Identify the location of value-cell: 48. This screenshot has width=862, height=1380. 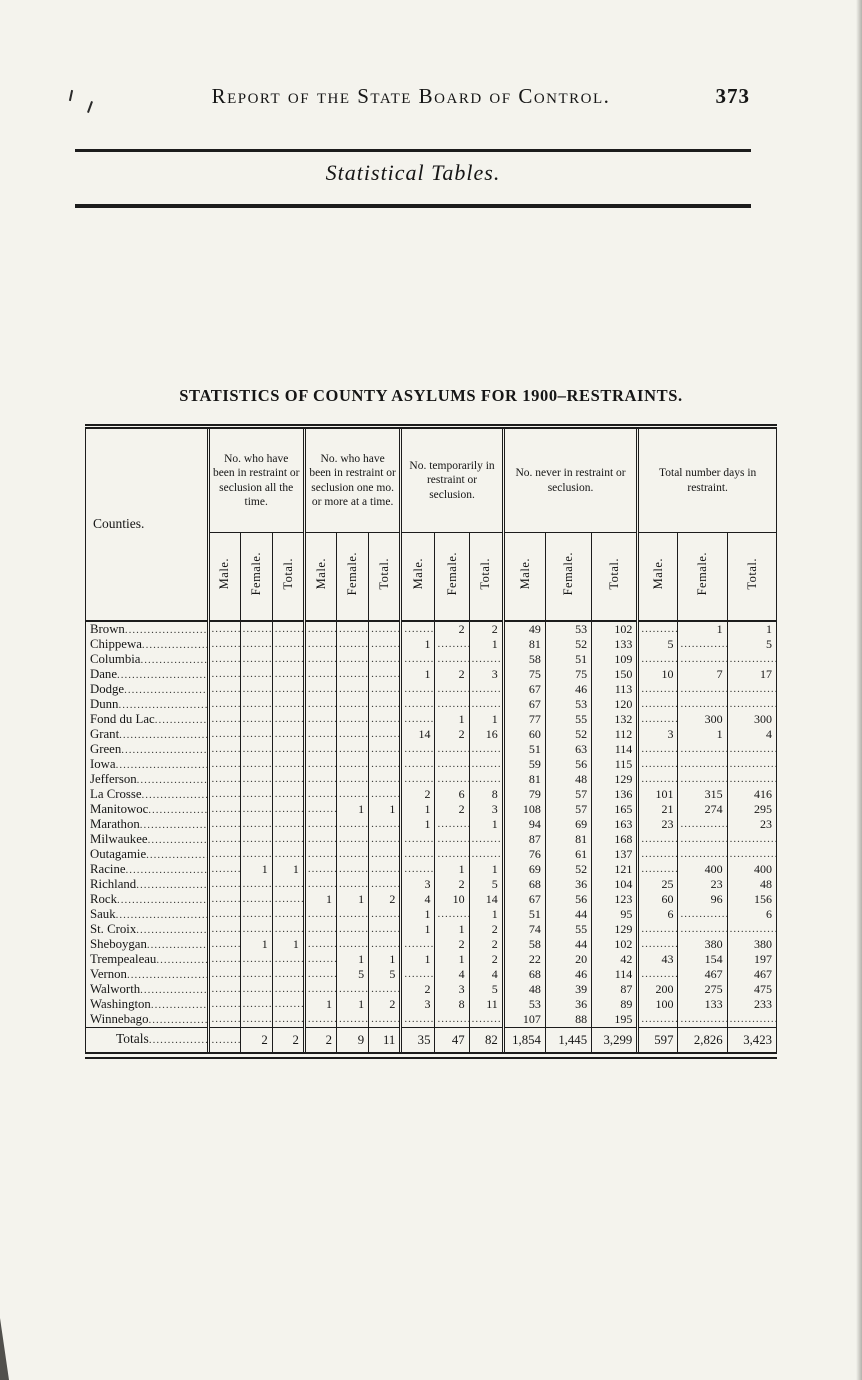
(568, 779).